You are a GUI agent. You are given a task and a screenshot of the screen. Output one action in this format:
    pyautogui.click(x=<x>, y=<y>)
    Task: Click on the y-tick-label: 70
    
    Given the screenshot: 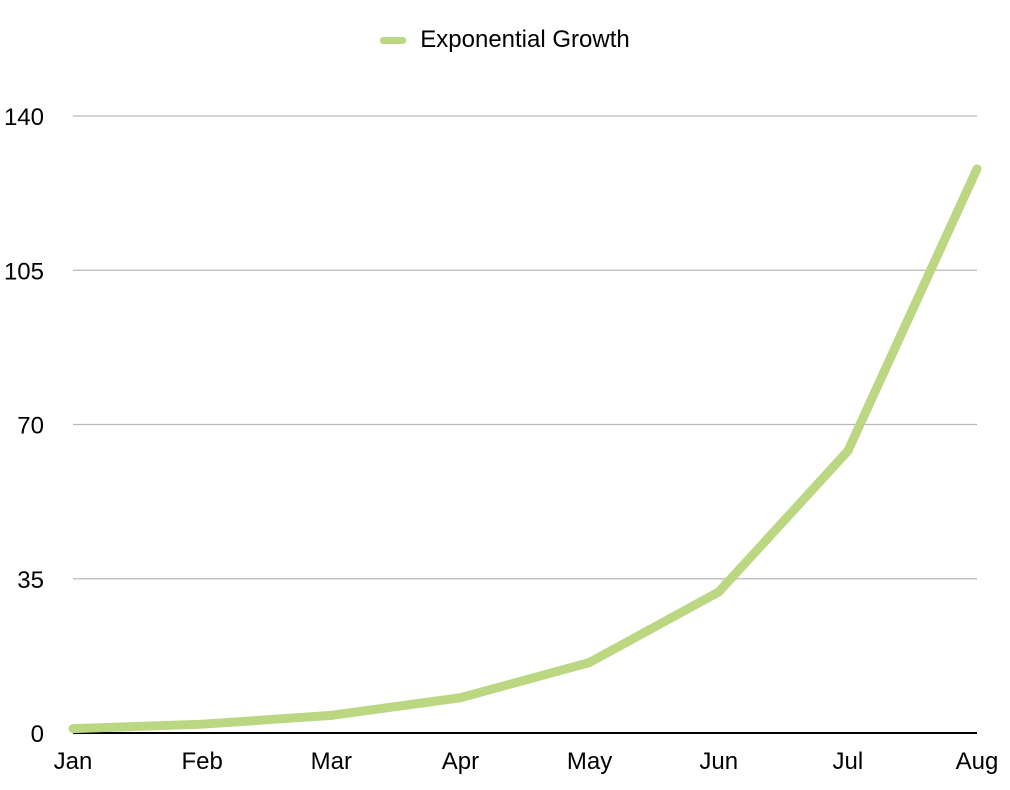 What is the action you would take?
    pyautogui.click(x=30, y=426)
    